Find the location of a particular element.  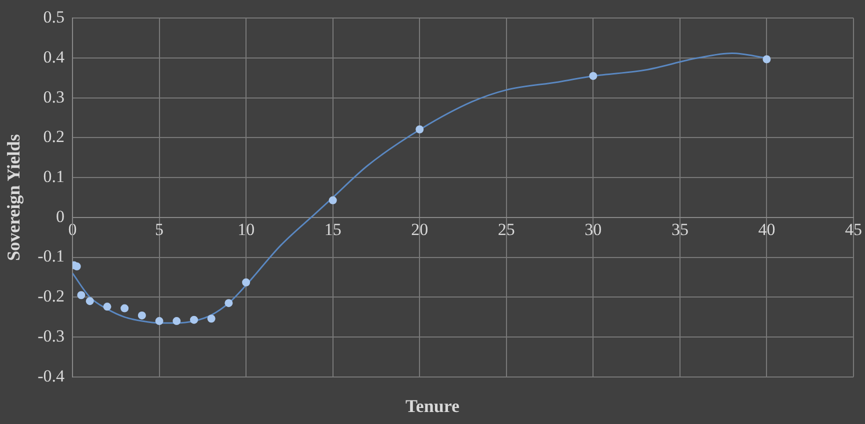

y-tick-label: -0.4 is located at coordinates (51, 376).